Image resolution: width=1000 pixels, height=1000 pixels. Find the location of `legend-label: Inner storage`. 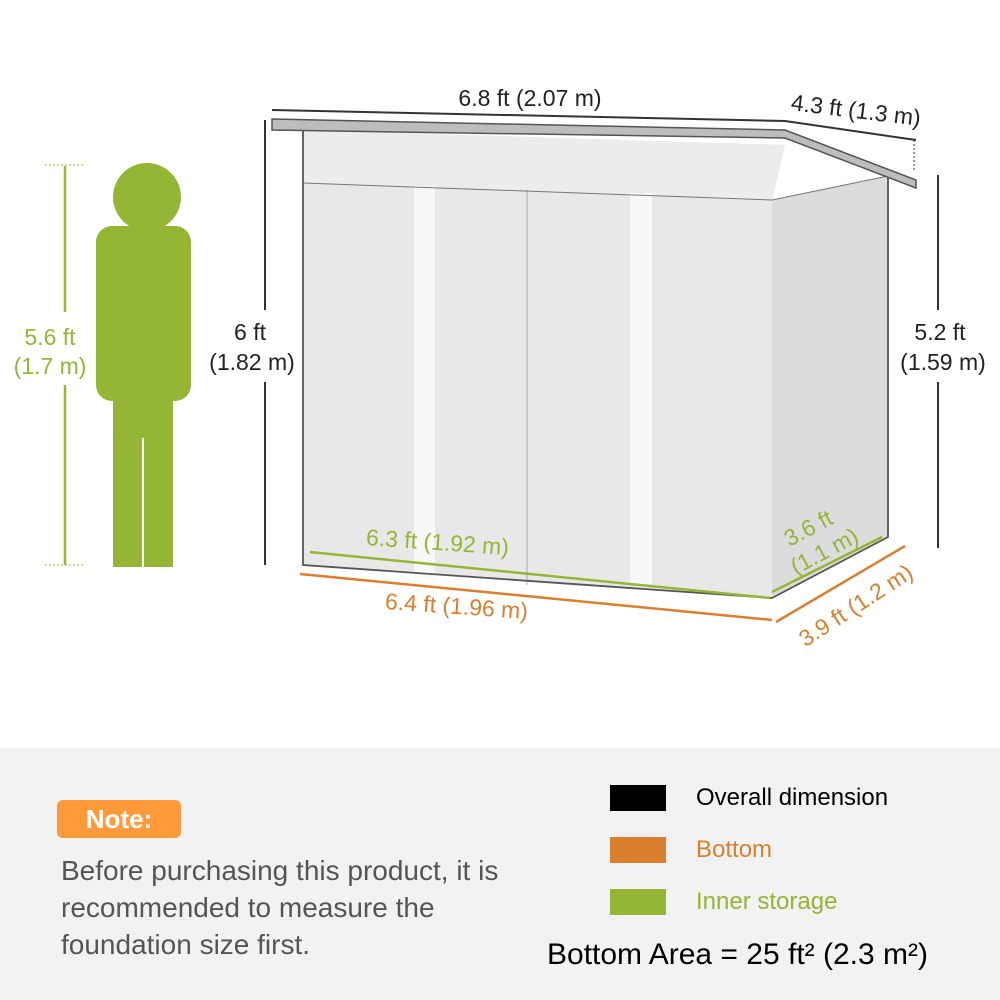

legend-label: Inner storage is located at coordinates (767, 901).